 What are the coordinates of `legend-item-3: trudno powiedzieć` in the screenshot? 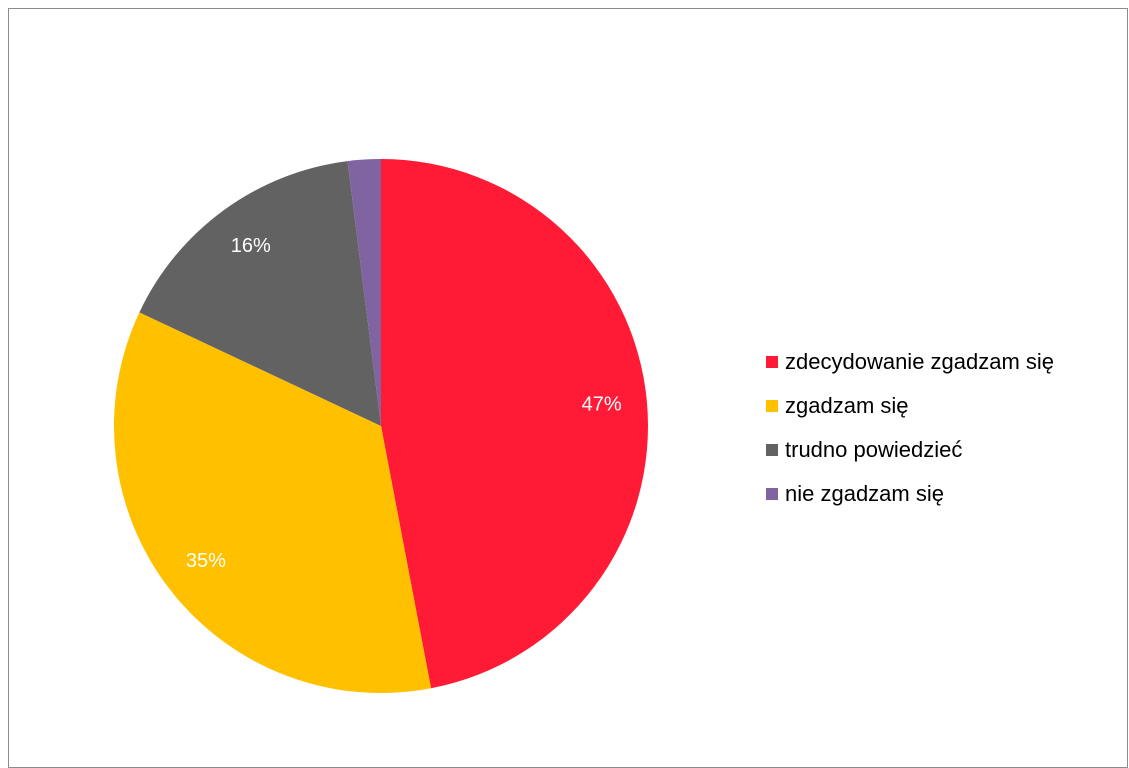 It's located at (910, 450).